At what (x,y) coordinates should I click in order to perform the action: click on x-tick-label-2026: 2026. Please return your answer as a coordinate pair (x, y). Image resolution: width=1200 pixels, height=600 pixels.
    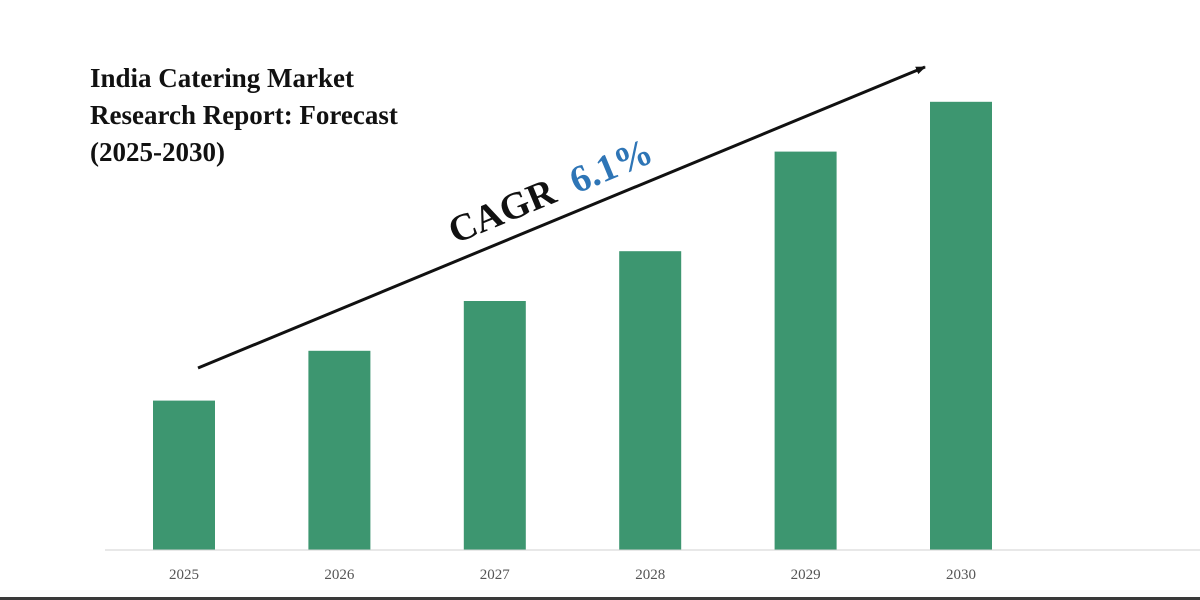
    Looking at the image, I should click on (339, 575).